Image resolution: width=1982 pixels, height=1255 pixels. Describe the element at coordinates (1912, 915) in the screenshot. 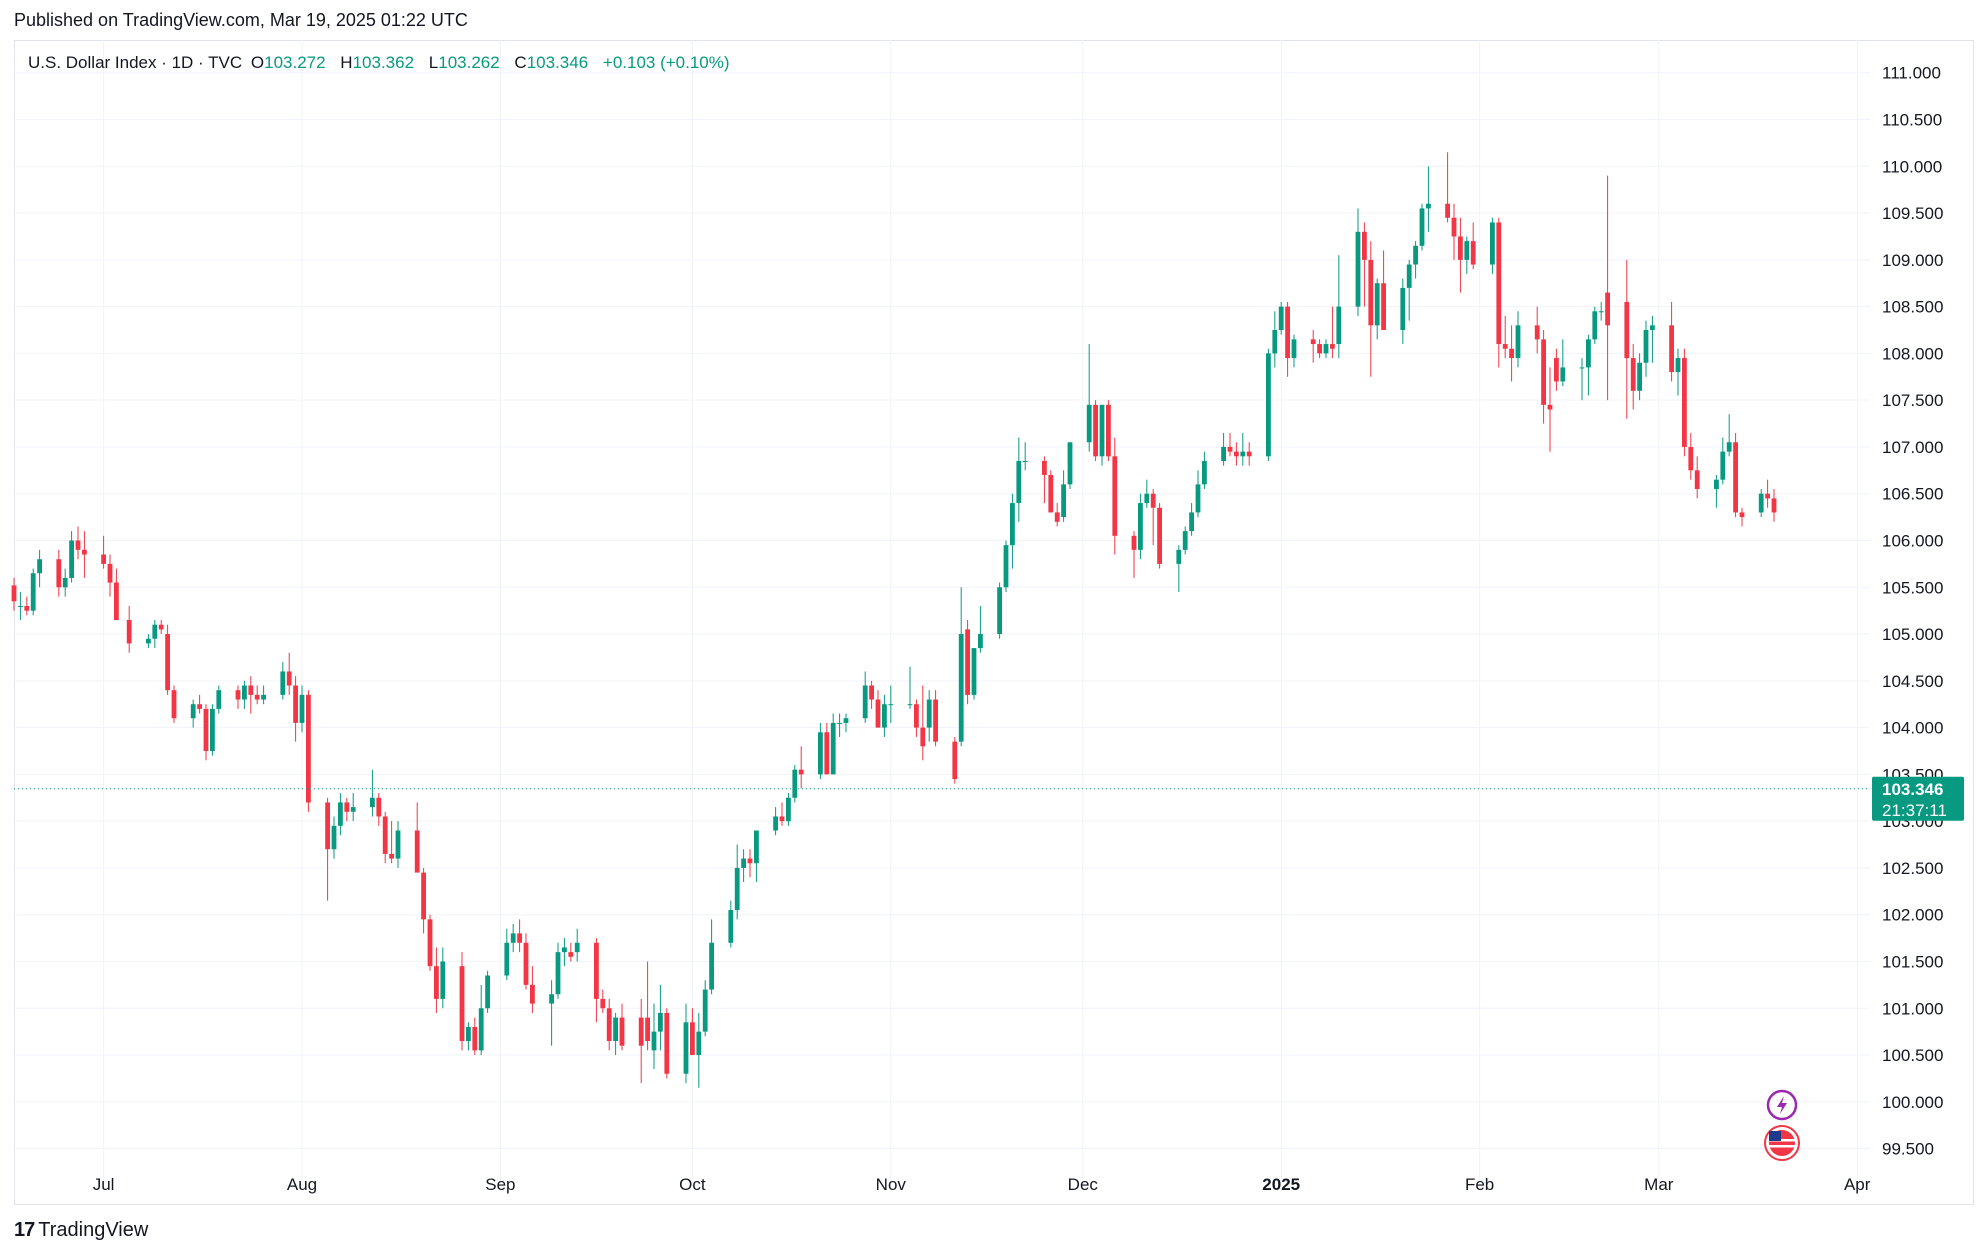

I see `price-tick-label: 102.000` at that location.